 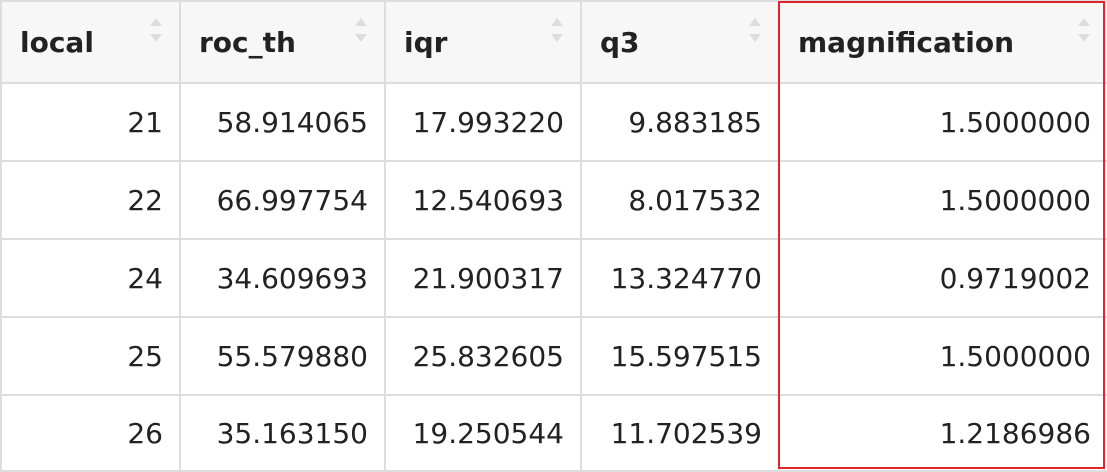 I want to click on cell-q3: 9.883185, so click(x=680, y=122).